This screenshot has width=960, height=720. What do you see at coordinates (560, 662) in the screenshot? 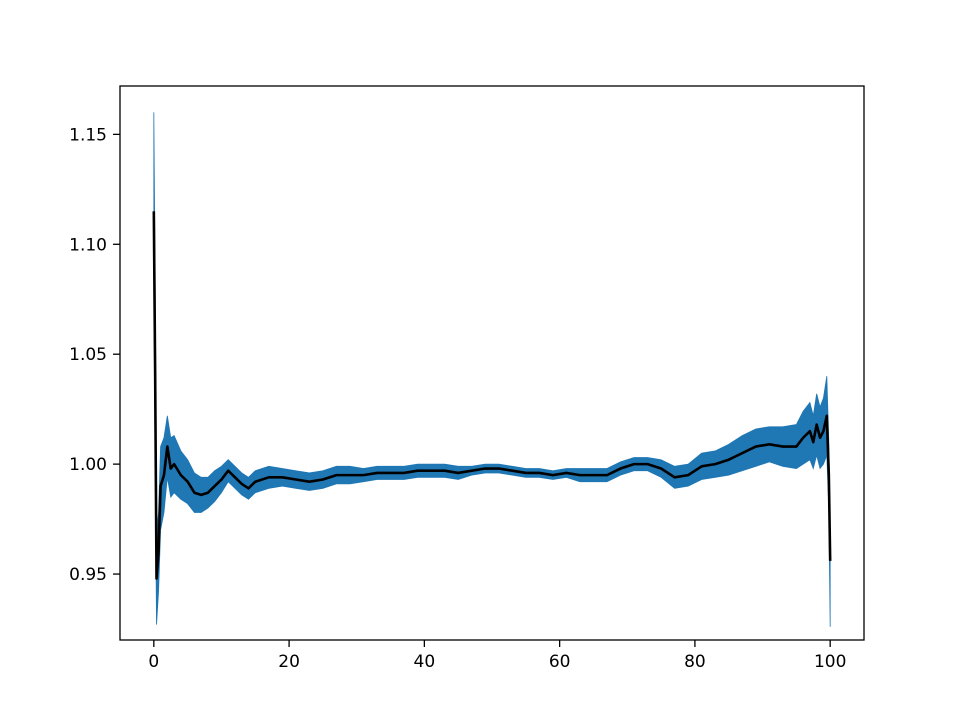
I see `x-tick-label: 60` at bounding box center [560, 662].